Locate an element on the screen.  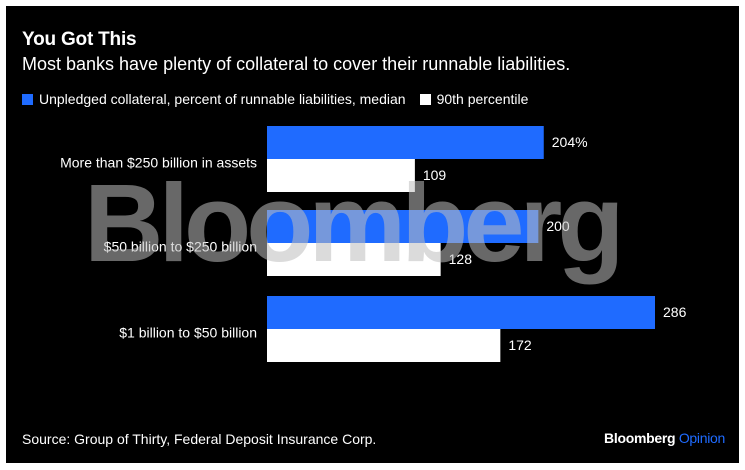
bloomberg-opinion-logo: Bloomberg Opinion is located at coordinates (664, 438).